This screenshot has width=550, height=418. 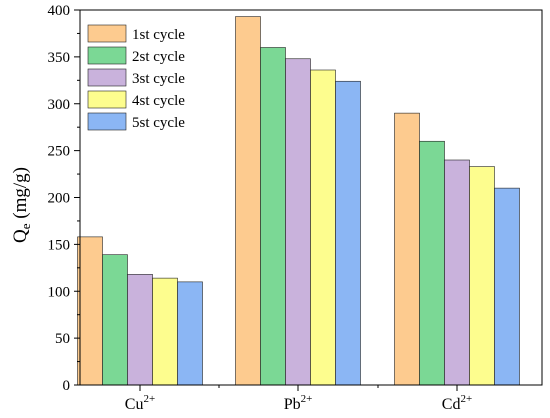 I want to click on legend-label: 4st cycle, so click(x=158, y=101).